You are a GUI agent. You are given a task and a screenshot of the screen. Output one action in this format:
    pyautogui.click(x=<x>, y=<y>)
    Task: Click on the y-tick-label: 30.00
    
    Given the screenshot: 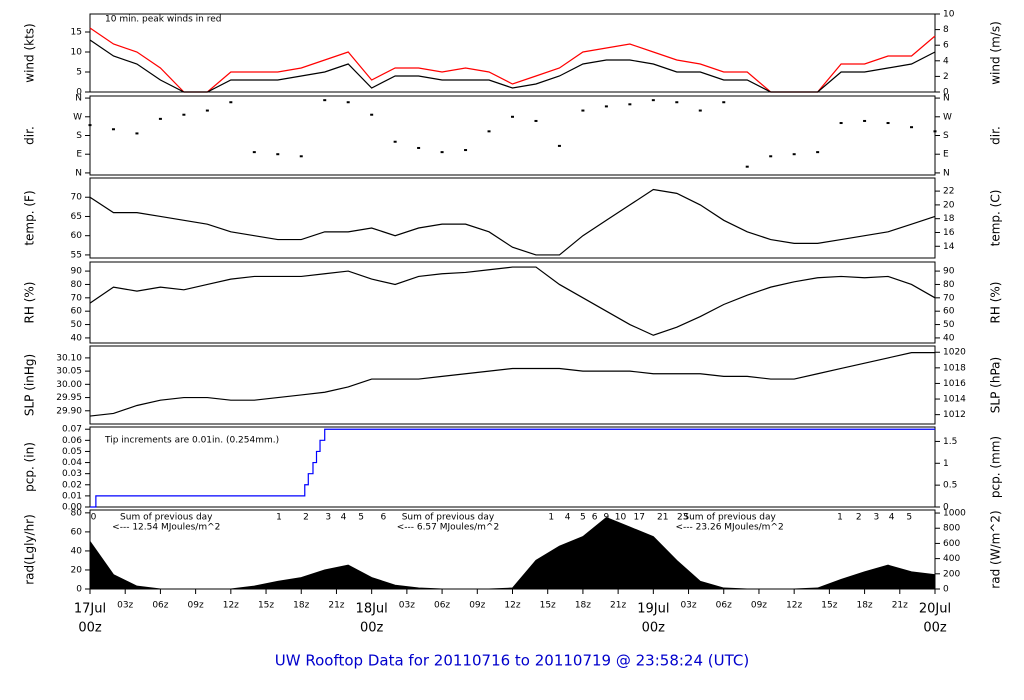 What is the action you would take?
    pyautogui.click(x=69, y=385)
    